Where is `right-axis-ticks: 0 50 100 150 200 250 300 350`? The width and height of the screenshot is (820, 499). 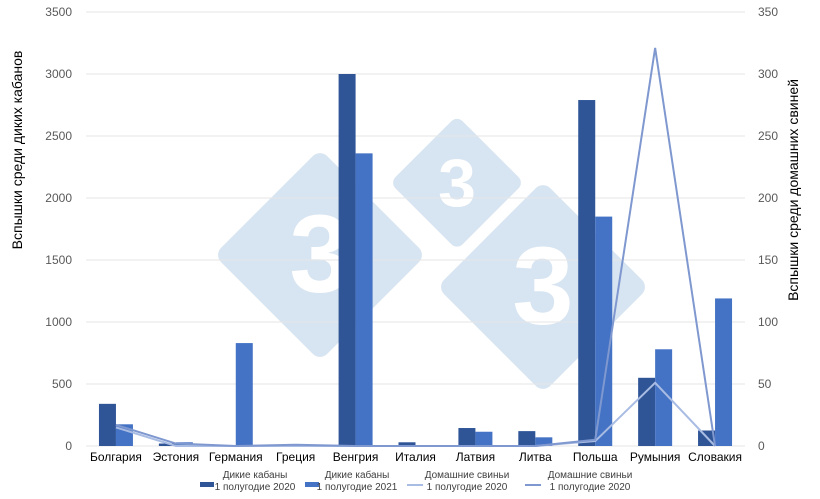
right-axis-ticks: 0 50 100 150 200 250 300 350 is located at coordinates (768, 229).